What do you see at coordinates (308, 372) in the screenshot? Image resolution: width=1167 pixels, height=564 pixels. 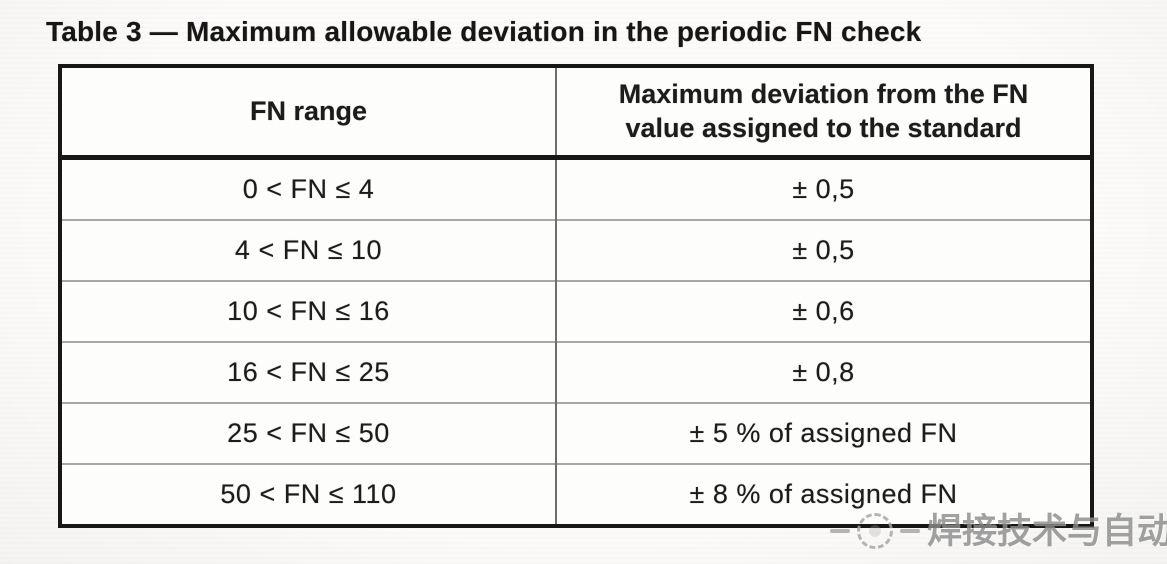 I see `fn-range-cell: 16 < FN ≤ 25` at bounding box center [308, 372].